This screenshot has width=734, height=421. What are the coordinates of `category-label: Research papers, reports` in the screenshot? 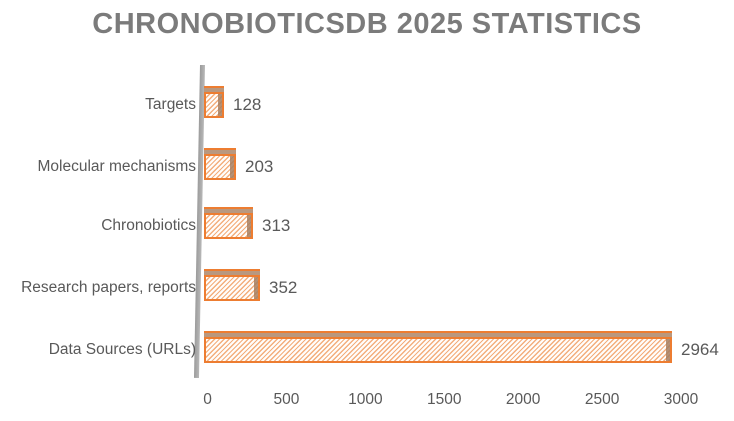 It's located at (108, 287).